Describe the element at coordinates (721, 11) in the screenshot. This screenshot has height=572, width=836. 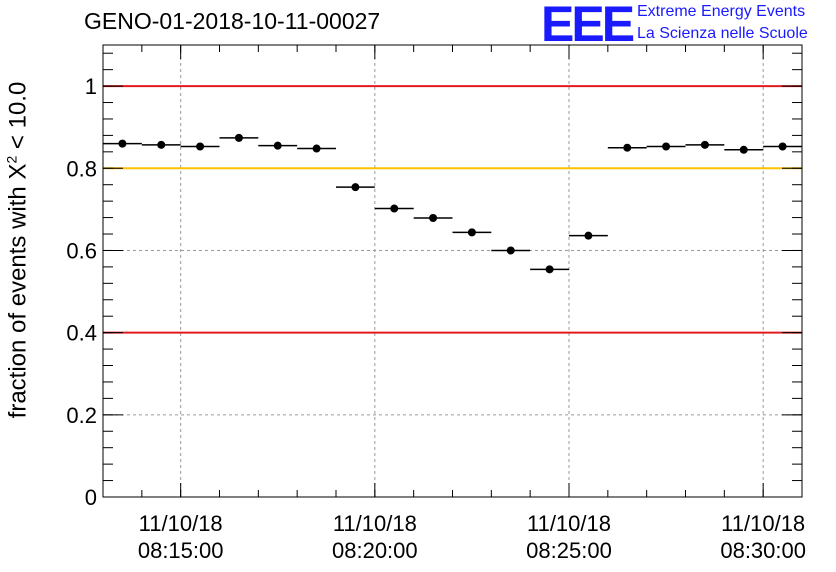
I see `logo-line-1: Extreme Energy Events` at that location.